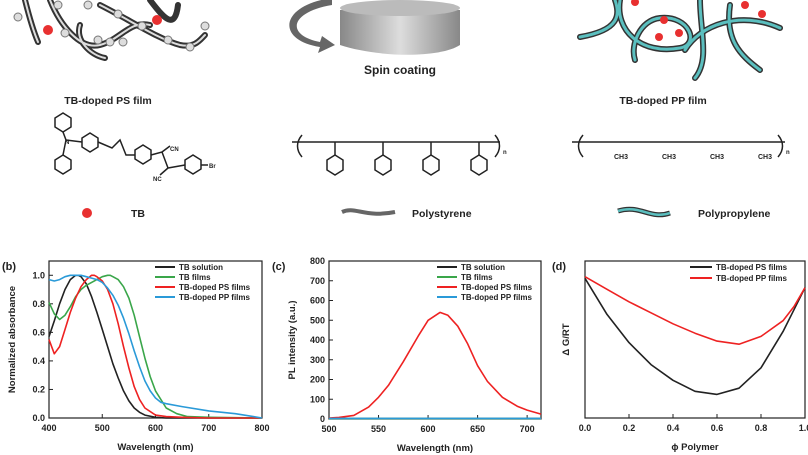  I want to click on y-tick-label: 300, so click(317, 360).